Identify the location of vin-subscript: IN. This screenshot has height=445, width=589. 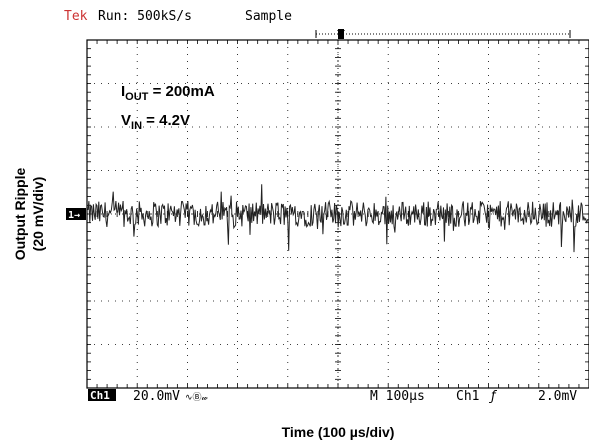
(136, 126).